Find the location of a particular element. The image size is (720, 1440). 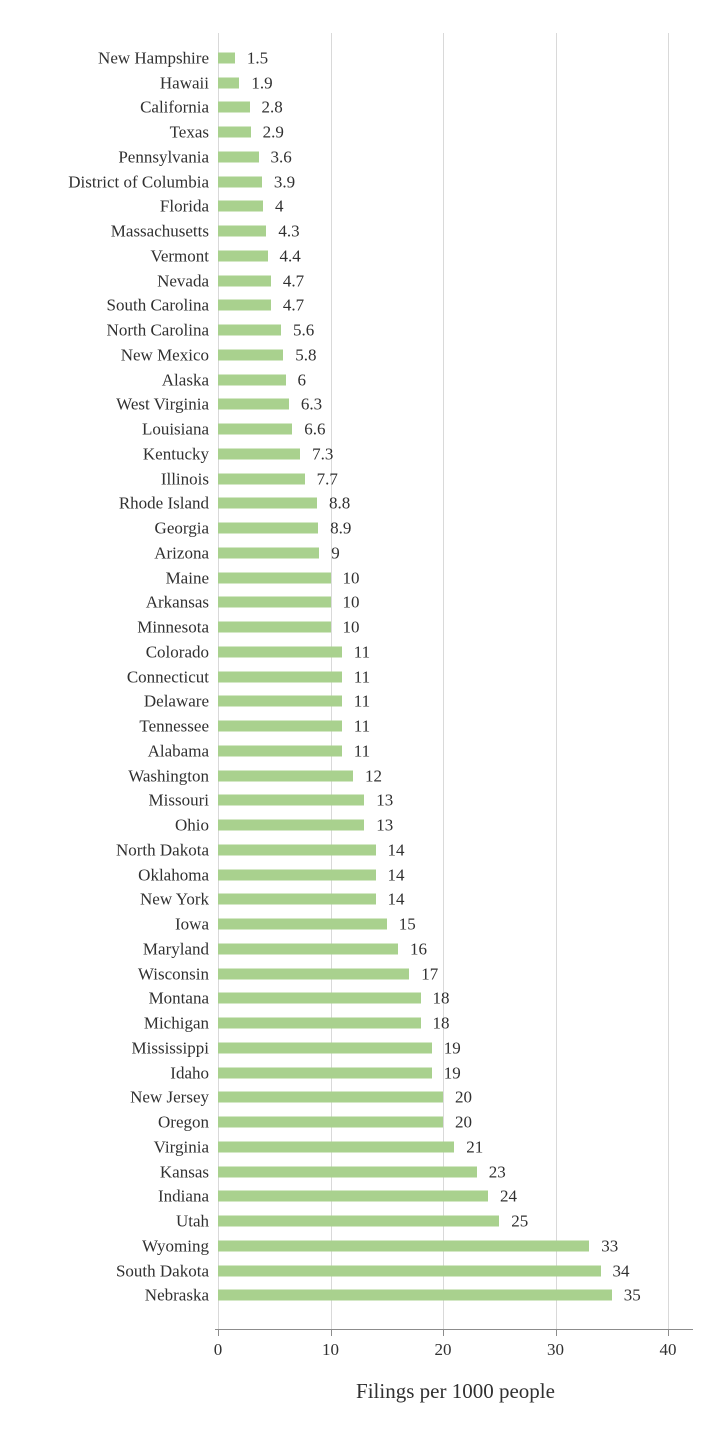

value-label: 7.3 is located at coordinates (323, 454).